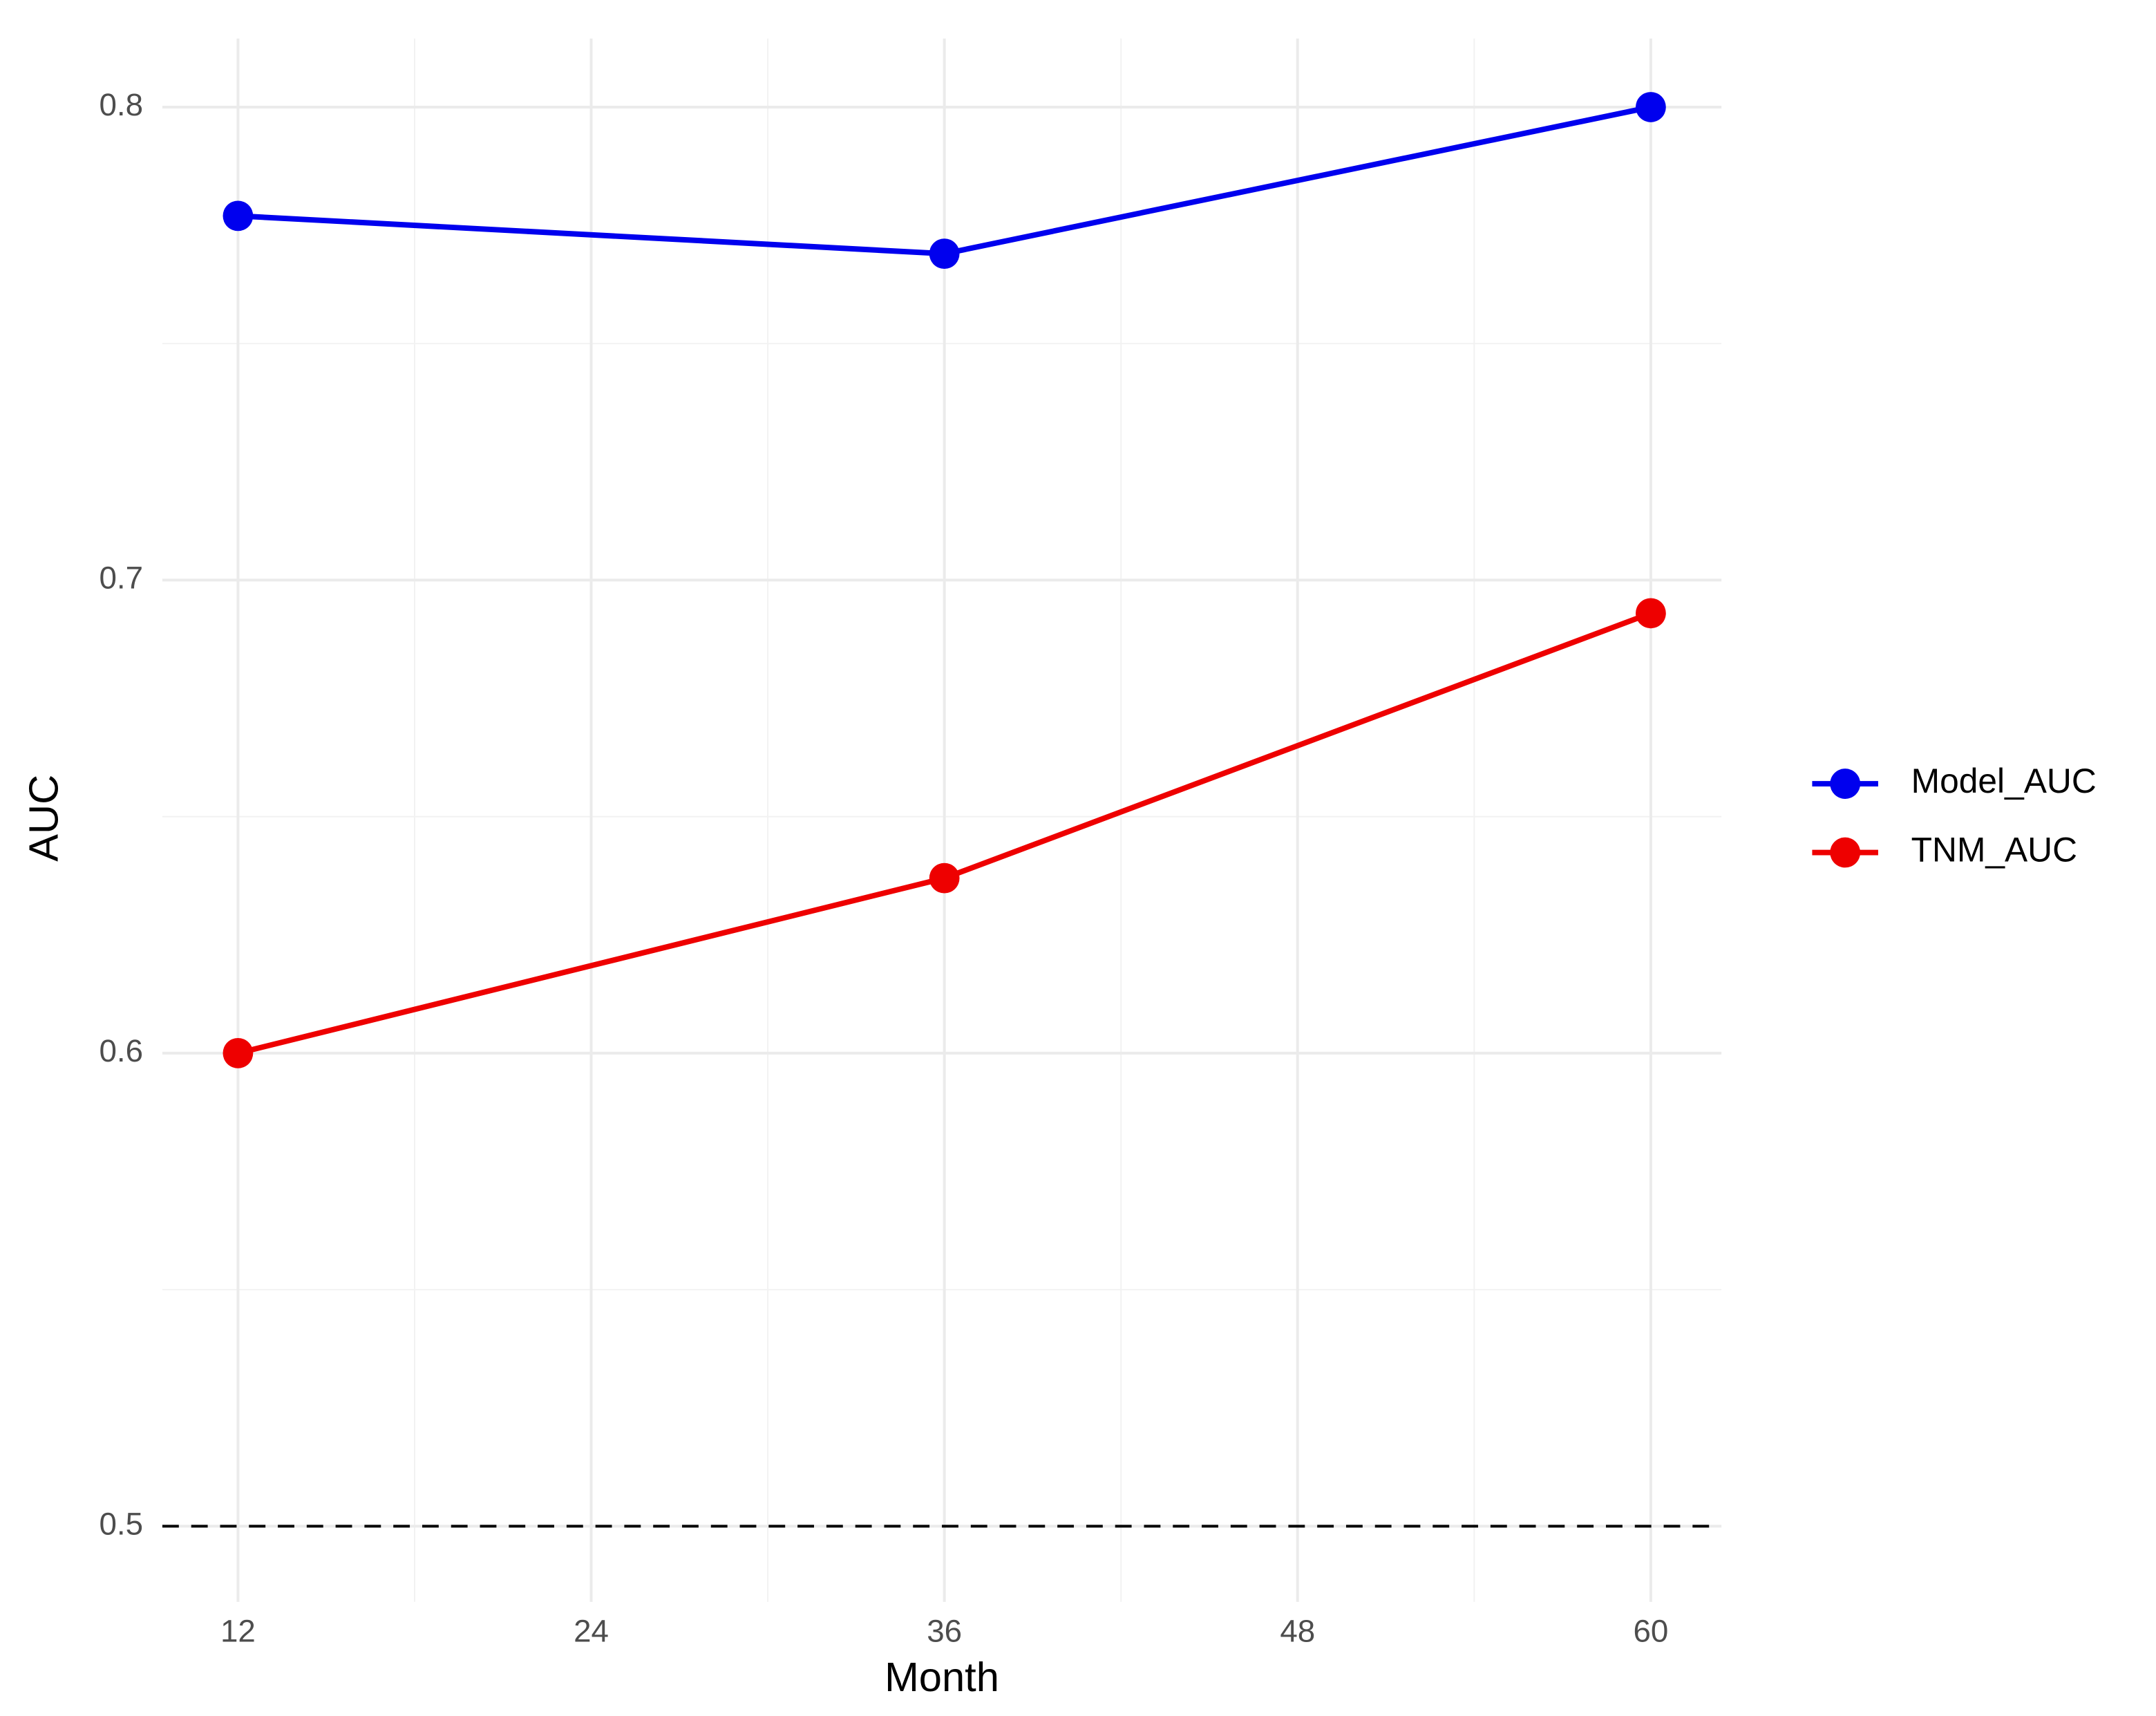  What do you see at coordinates (1650, 1631) in the screenshot?
I see `x-tick-label: 60` at bounding box center [1650, 1631].